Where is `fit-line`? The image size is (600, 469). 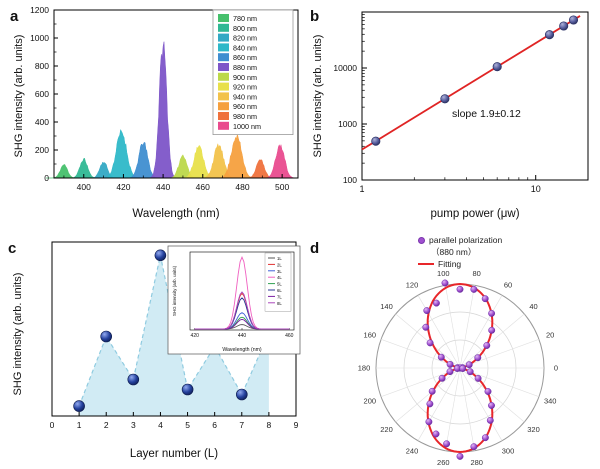
fit-line is located at coordinates (471, 83).